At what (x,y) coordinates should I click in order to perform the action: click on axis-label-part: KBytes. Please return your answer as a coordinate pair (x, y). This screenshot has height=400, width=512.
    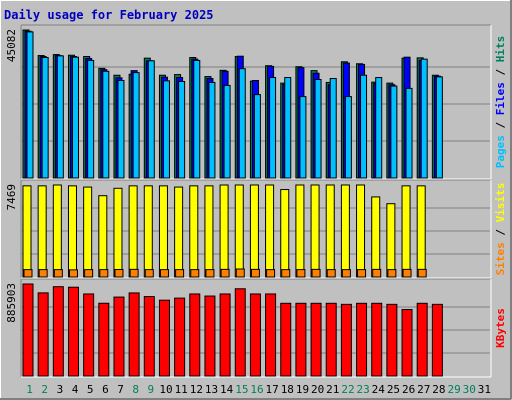
    Looking at the image, I should click on (500, 328).